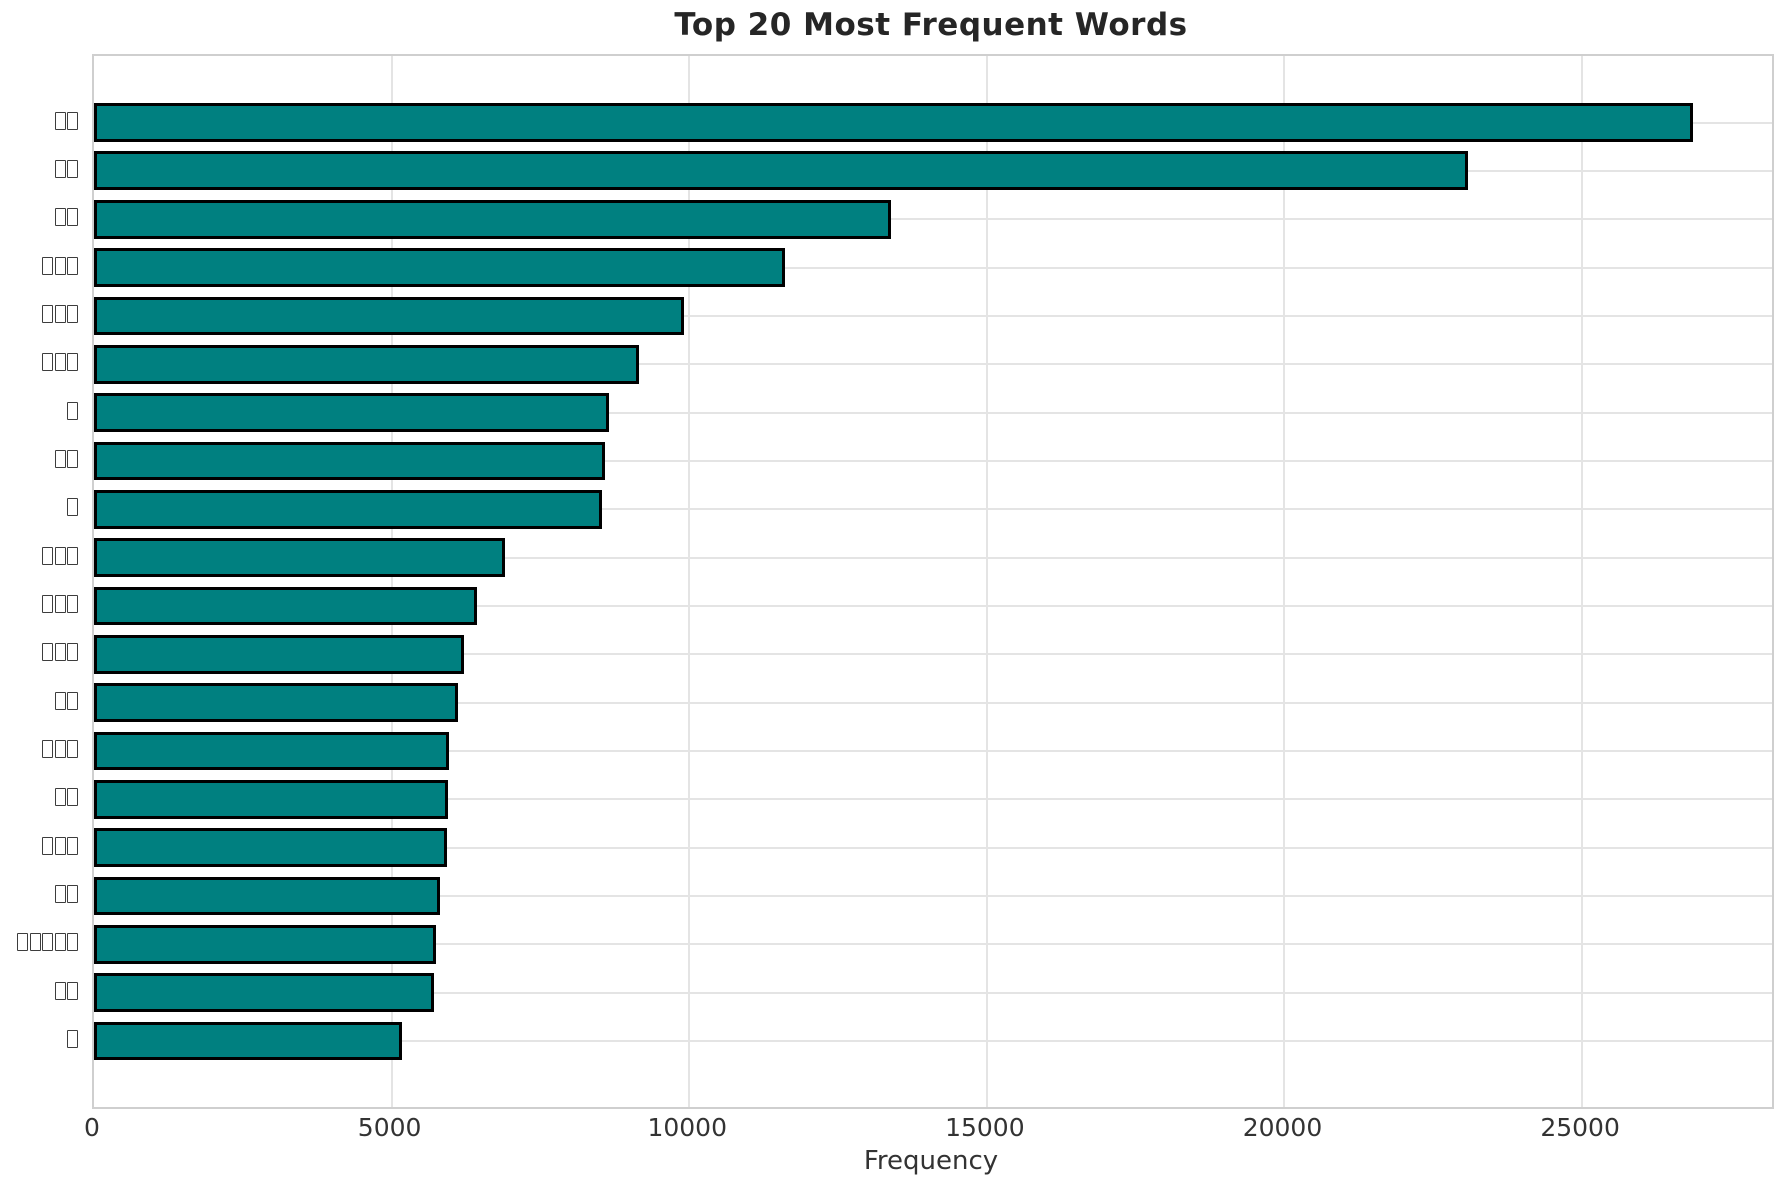 Image resolution: width=1784 pixels, height=1185 pixels. Describe the element at coordinates (931, 25) in the screenshot. I see `chart-title: Top 20 Most Frequent Words` at that location.